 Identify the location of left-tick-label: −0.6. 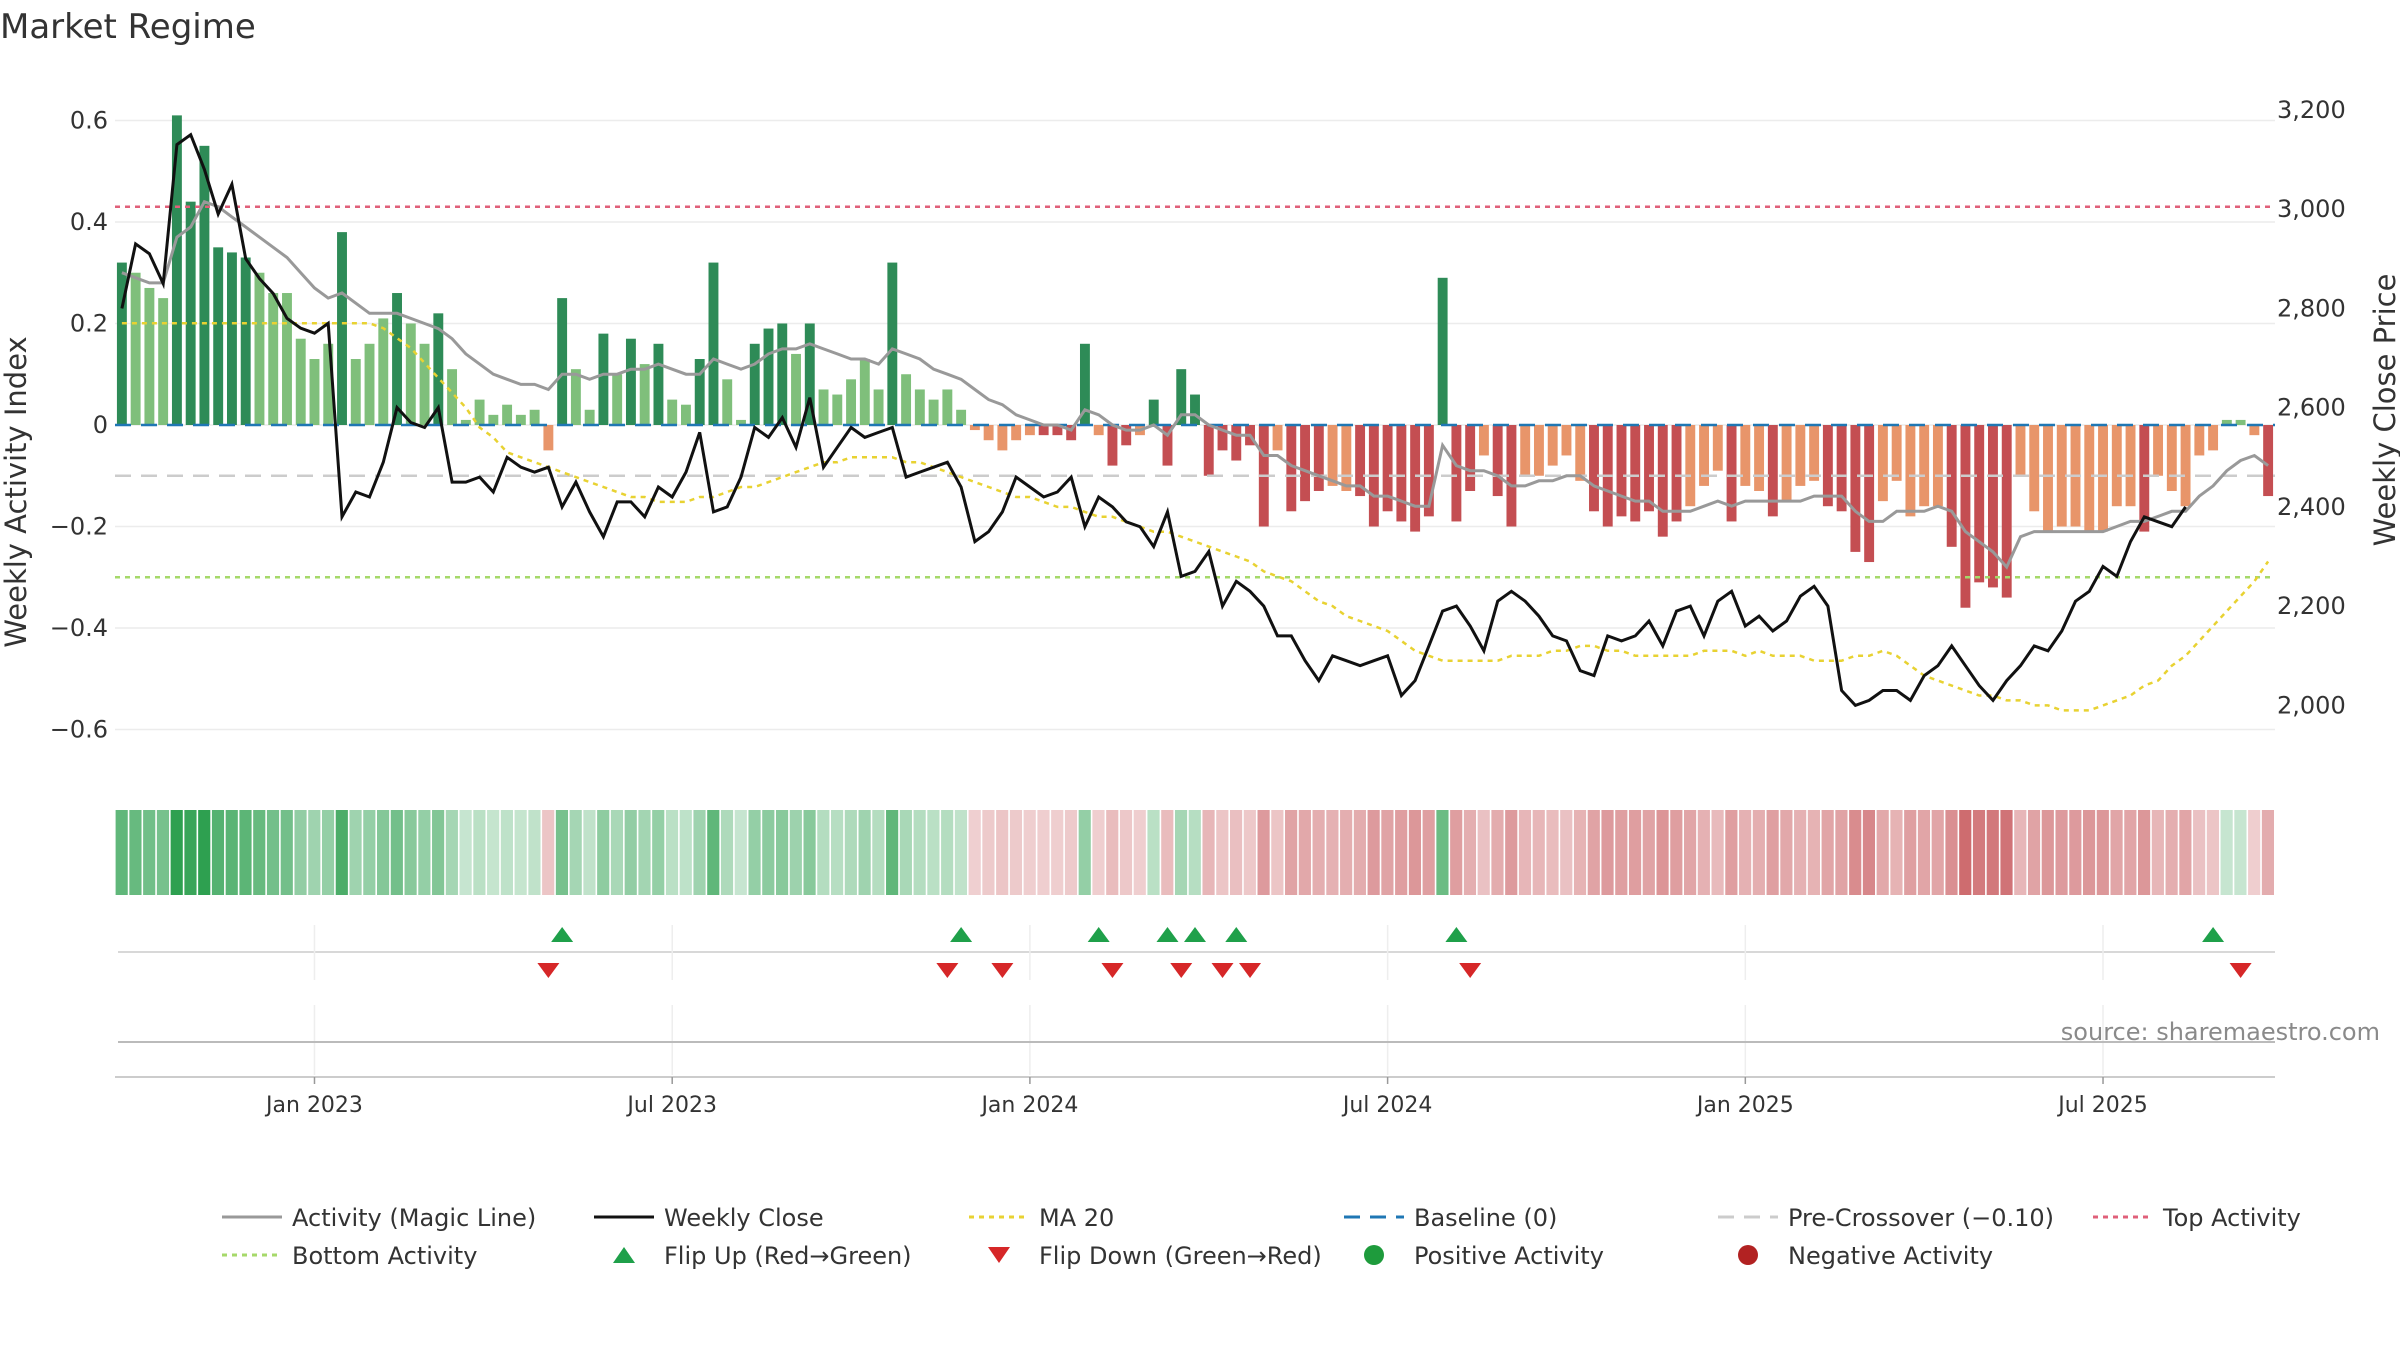
(79, 730).